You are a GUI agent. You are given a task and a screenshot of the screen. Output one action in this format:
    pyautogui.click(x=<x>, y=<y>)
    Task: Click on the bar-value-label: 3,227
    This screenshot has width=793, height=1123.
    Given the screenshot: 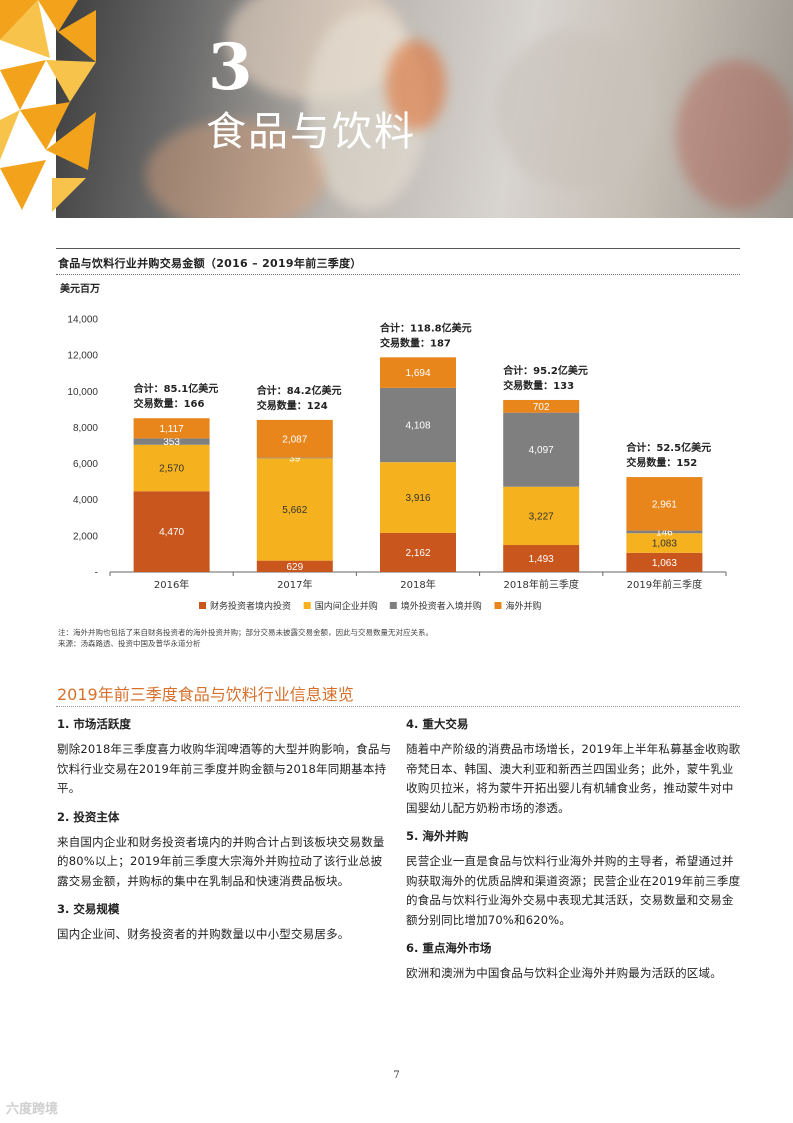 What is the action you would take?
    pyautogui.click(x=541, y=516)
    